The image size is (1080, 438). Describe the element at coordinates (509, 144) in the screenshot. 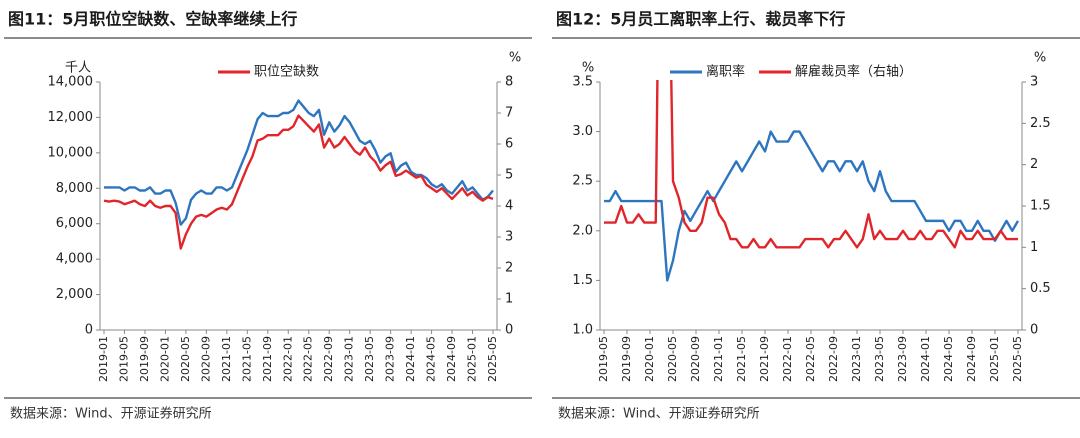

I see `y2-tick-label: 6` at that location.